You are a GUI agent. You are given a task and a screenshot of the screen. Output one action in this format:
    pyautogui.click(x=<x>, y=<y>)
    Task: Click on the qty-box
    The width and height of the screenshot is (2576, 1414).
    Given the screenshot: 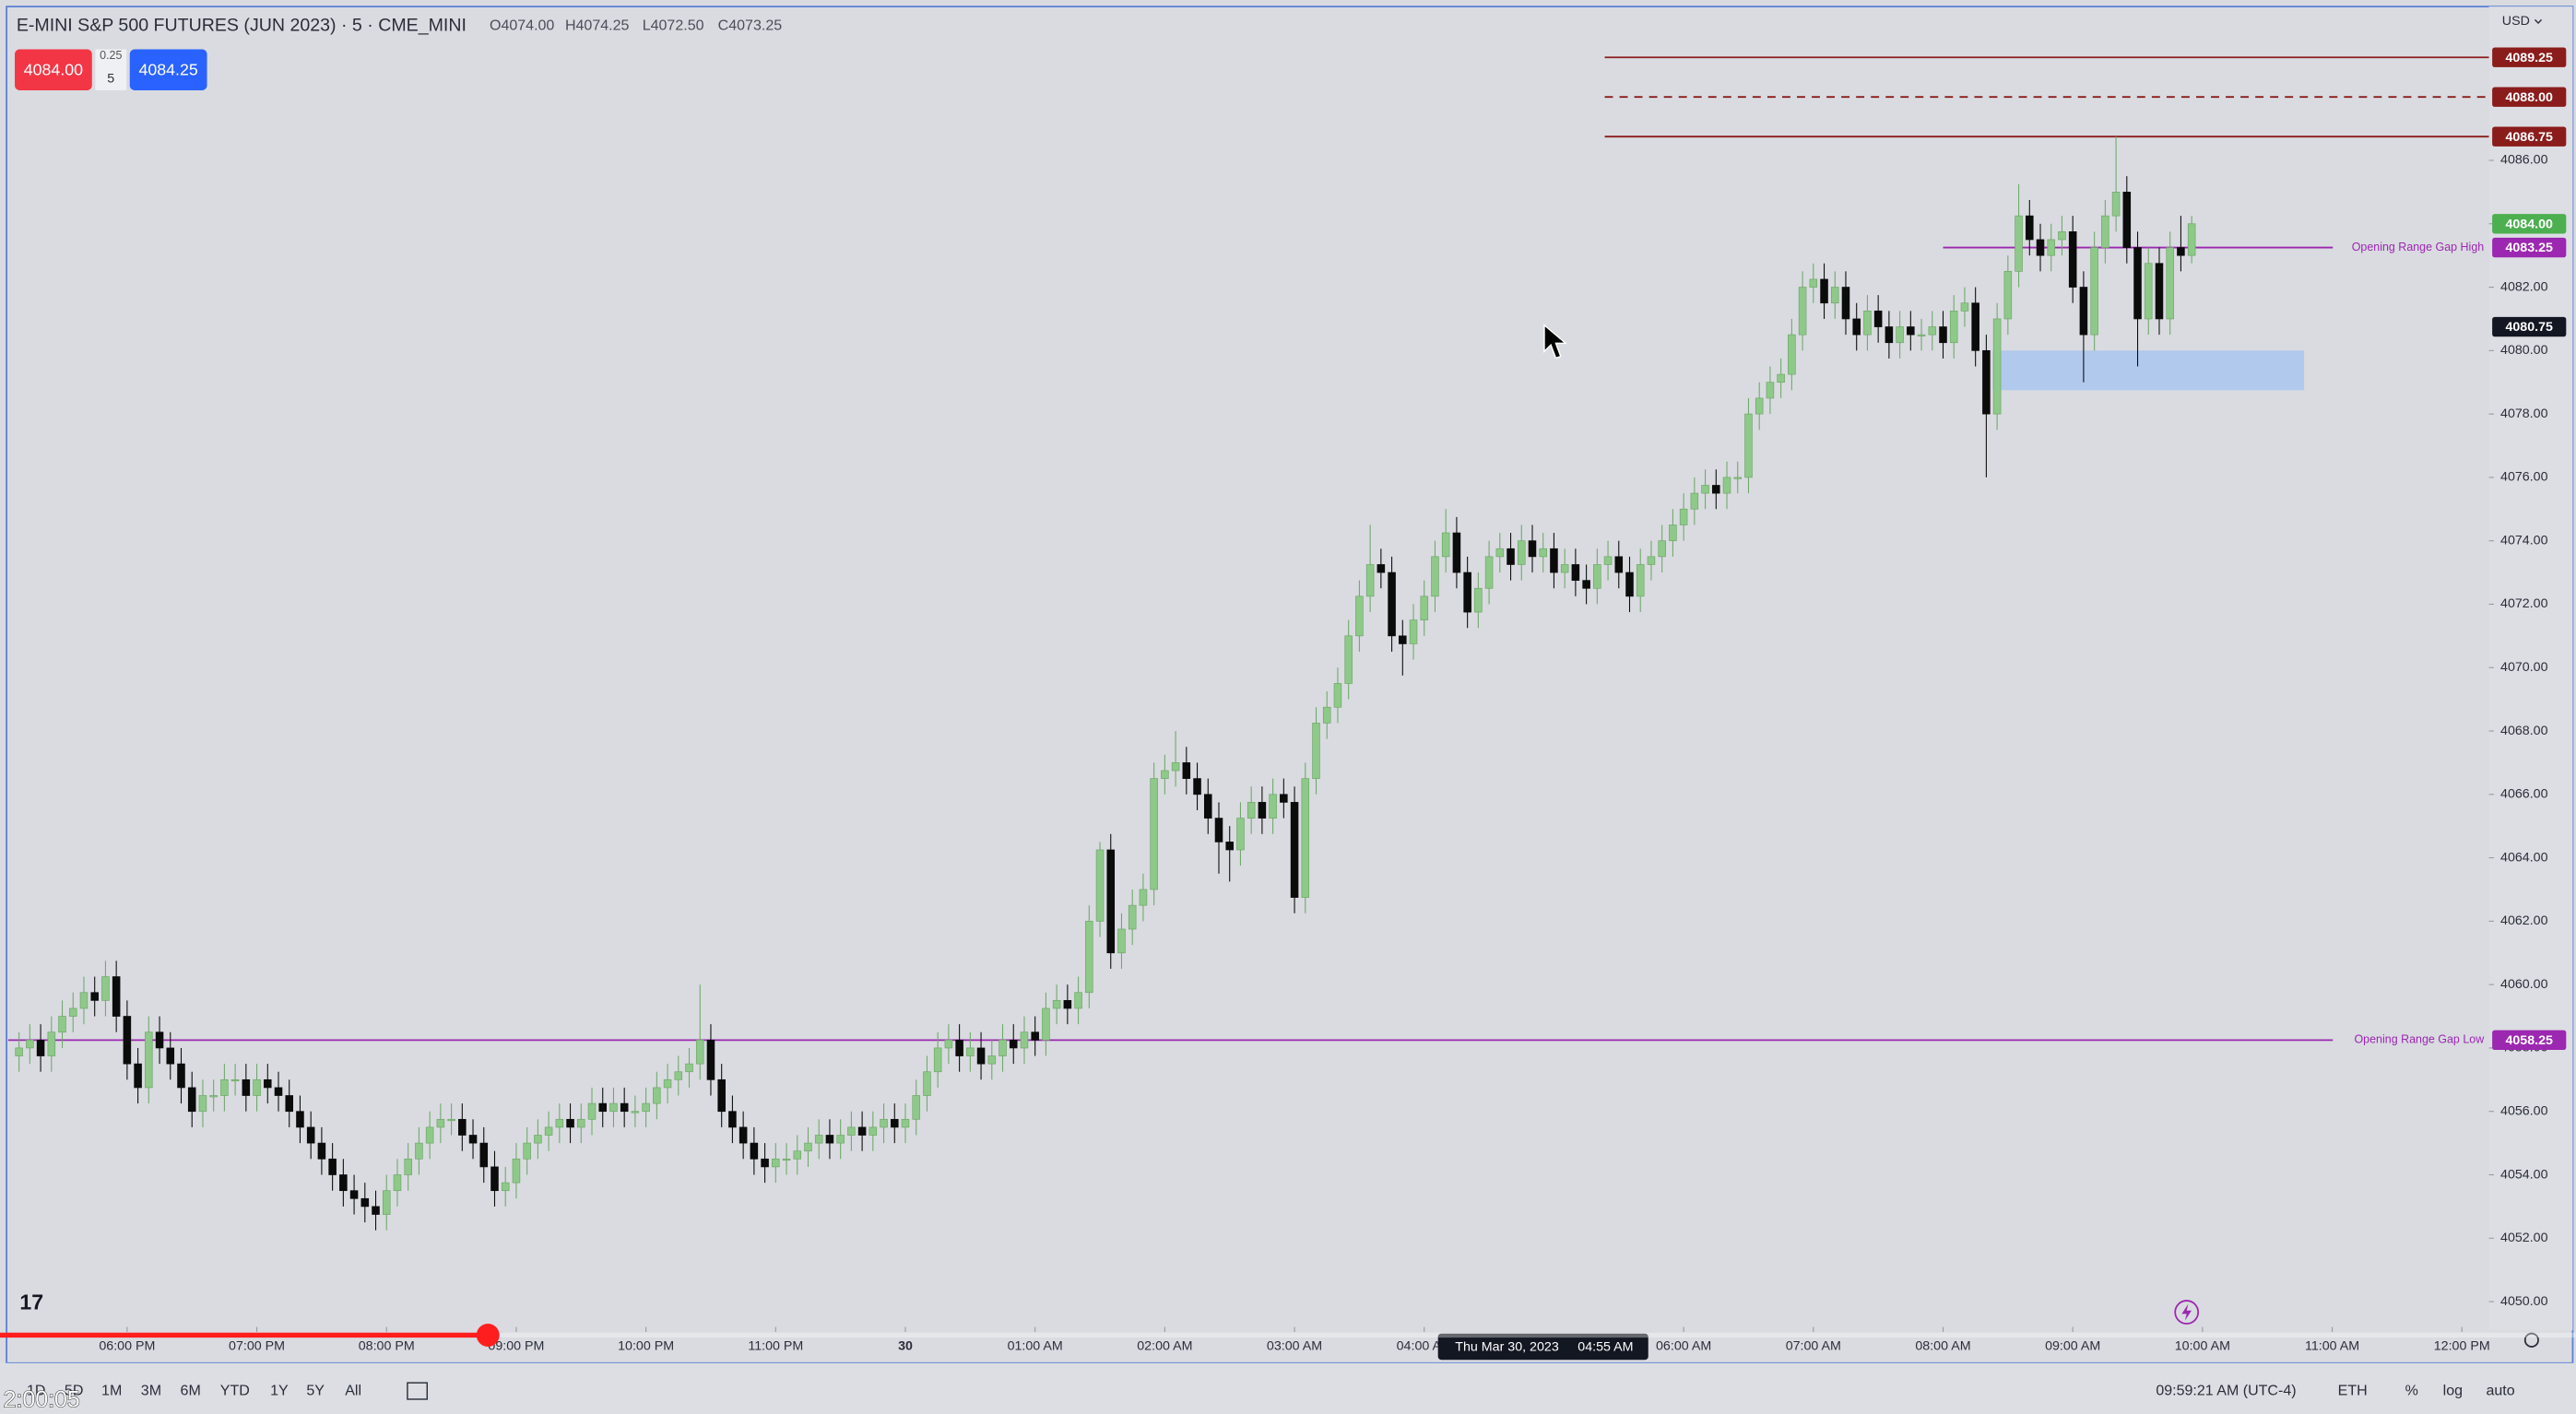 What is the action you would take?
    pyautogui.click(x=111, y=69)
    